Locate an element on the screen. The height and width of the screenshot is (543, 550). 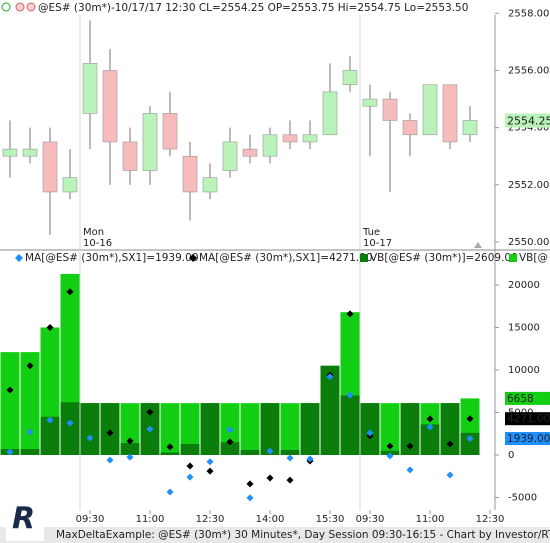
logo: R is located at coordinates (23, 519).